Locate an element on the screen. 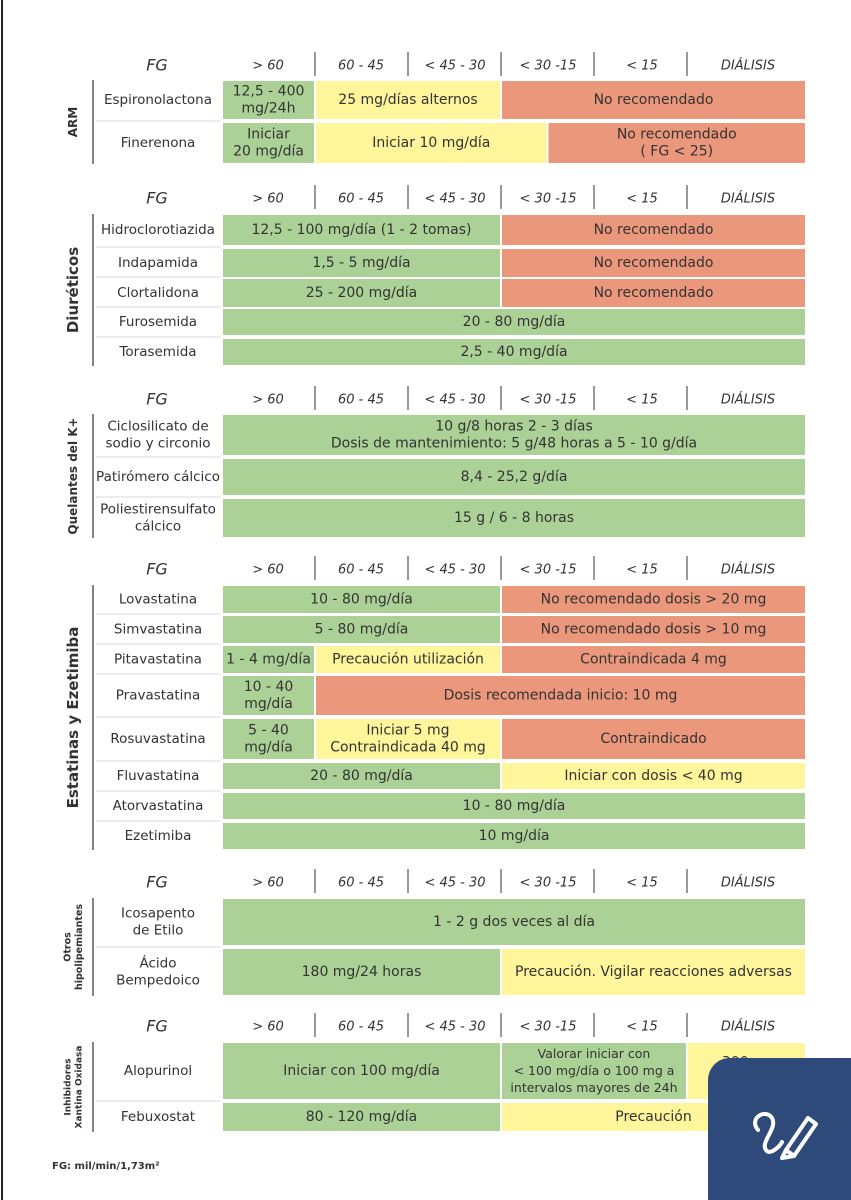 This screenshot has width=851, height=1200. drug-name-line: Fluvastatina is located at coordinates (158, 776).